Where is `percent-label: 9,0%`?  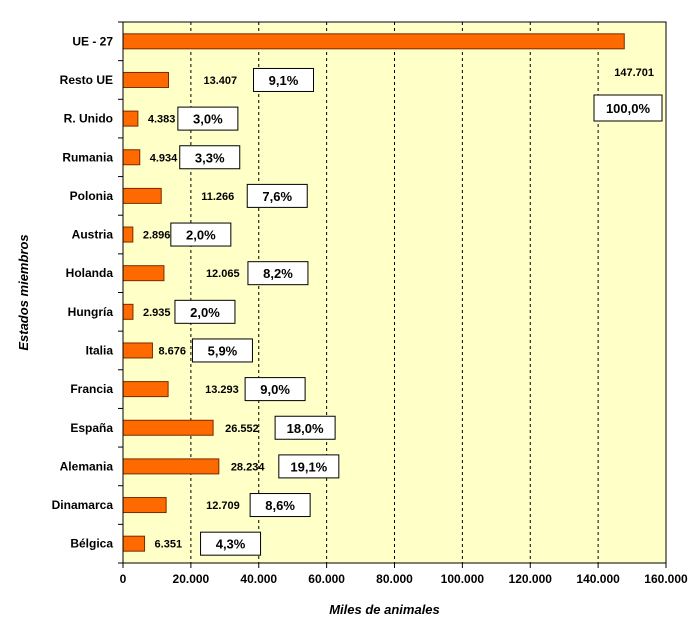
percent-label: 9,0% is located at coordinates (275, 389).